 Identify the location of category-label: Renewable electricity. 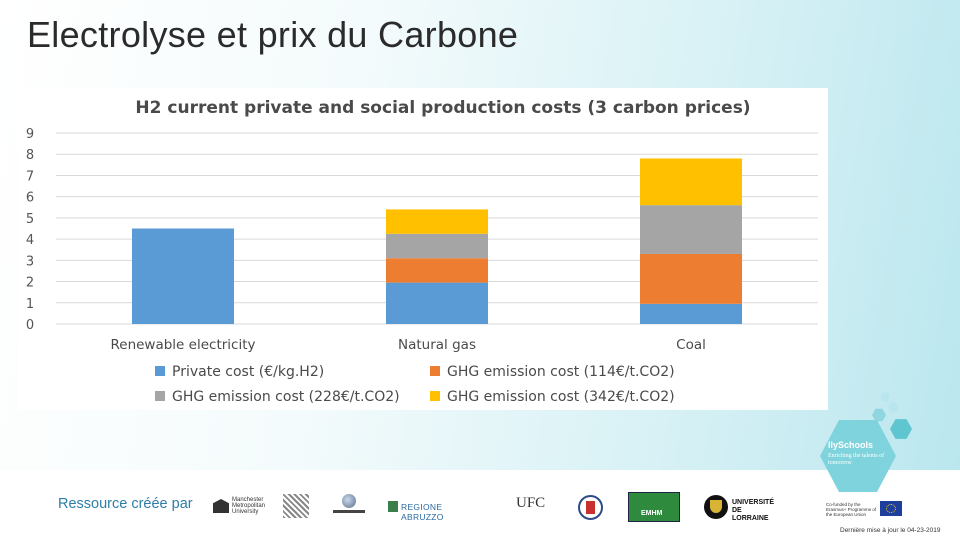
(182, 345).